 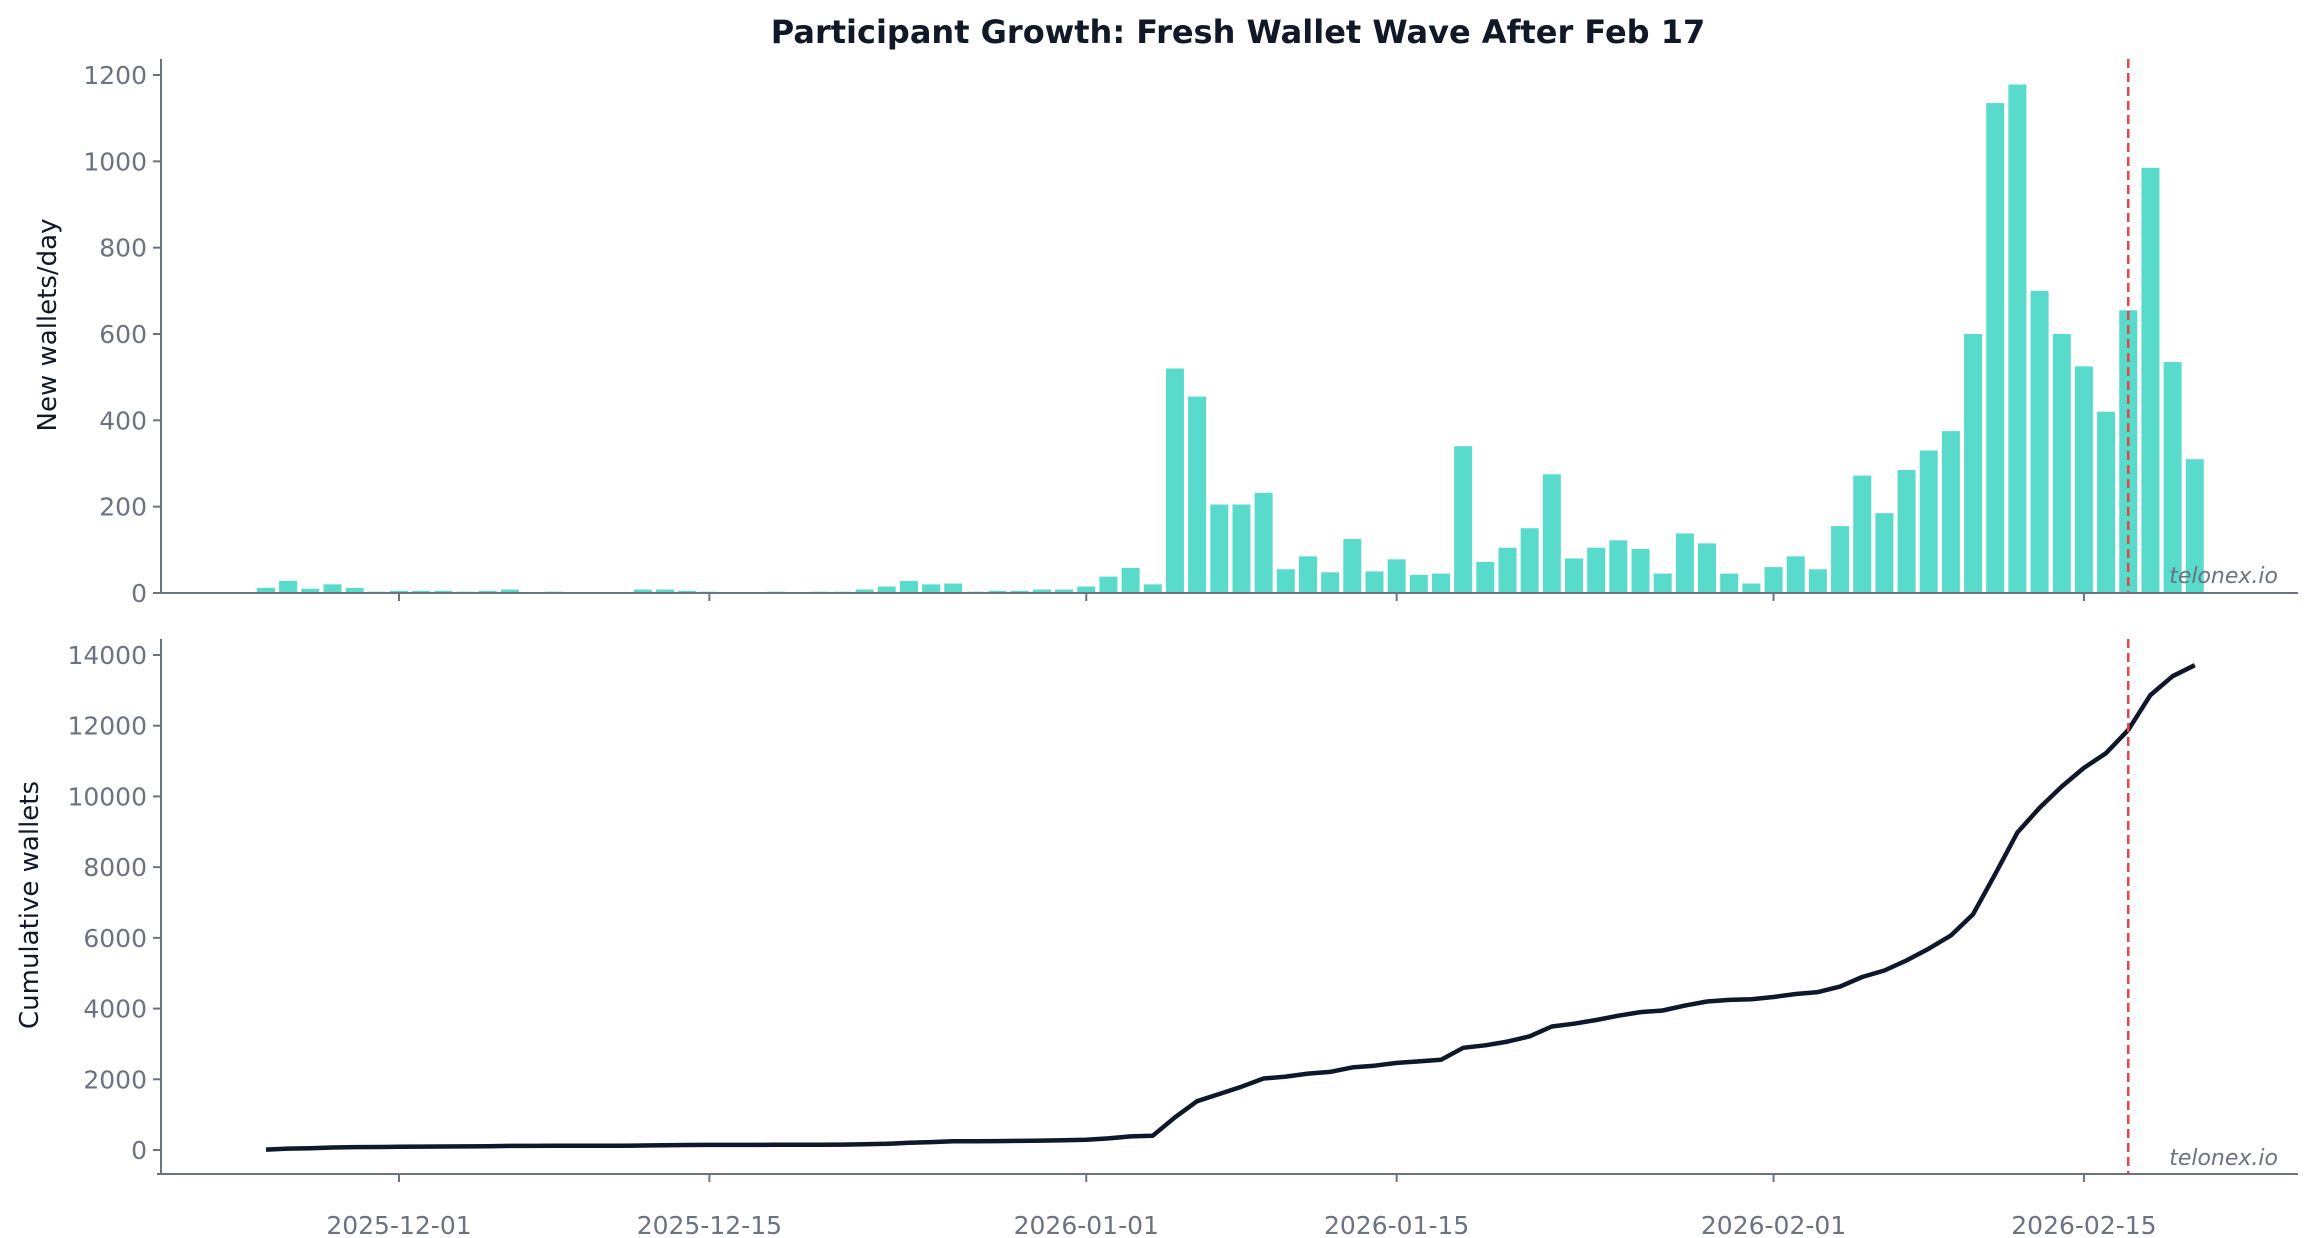 What do you see at coordinates (123, 507) in the screenshot?
I see `top-y-tick-label: 200` at bounding box center [123, 507].